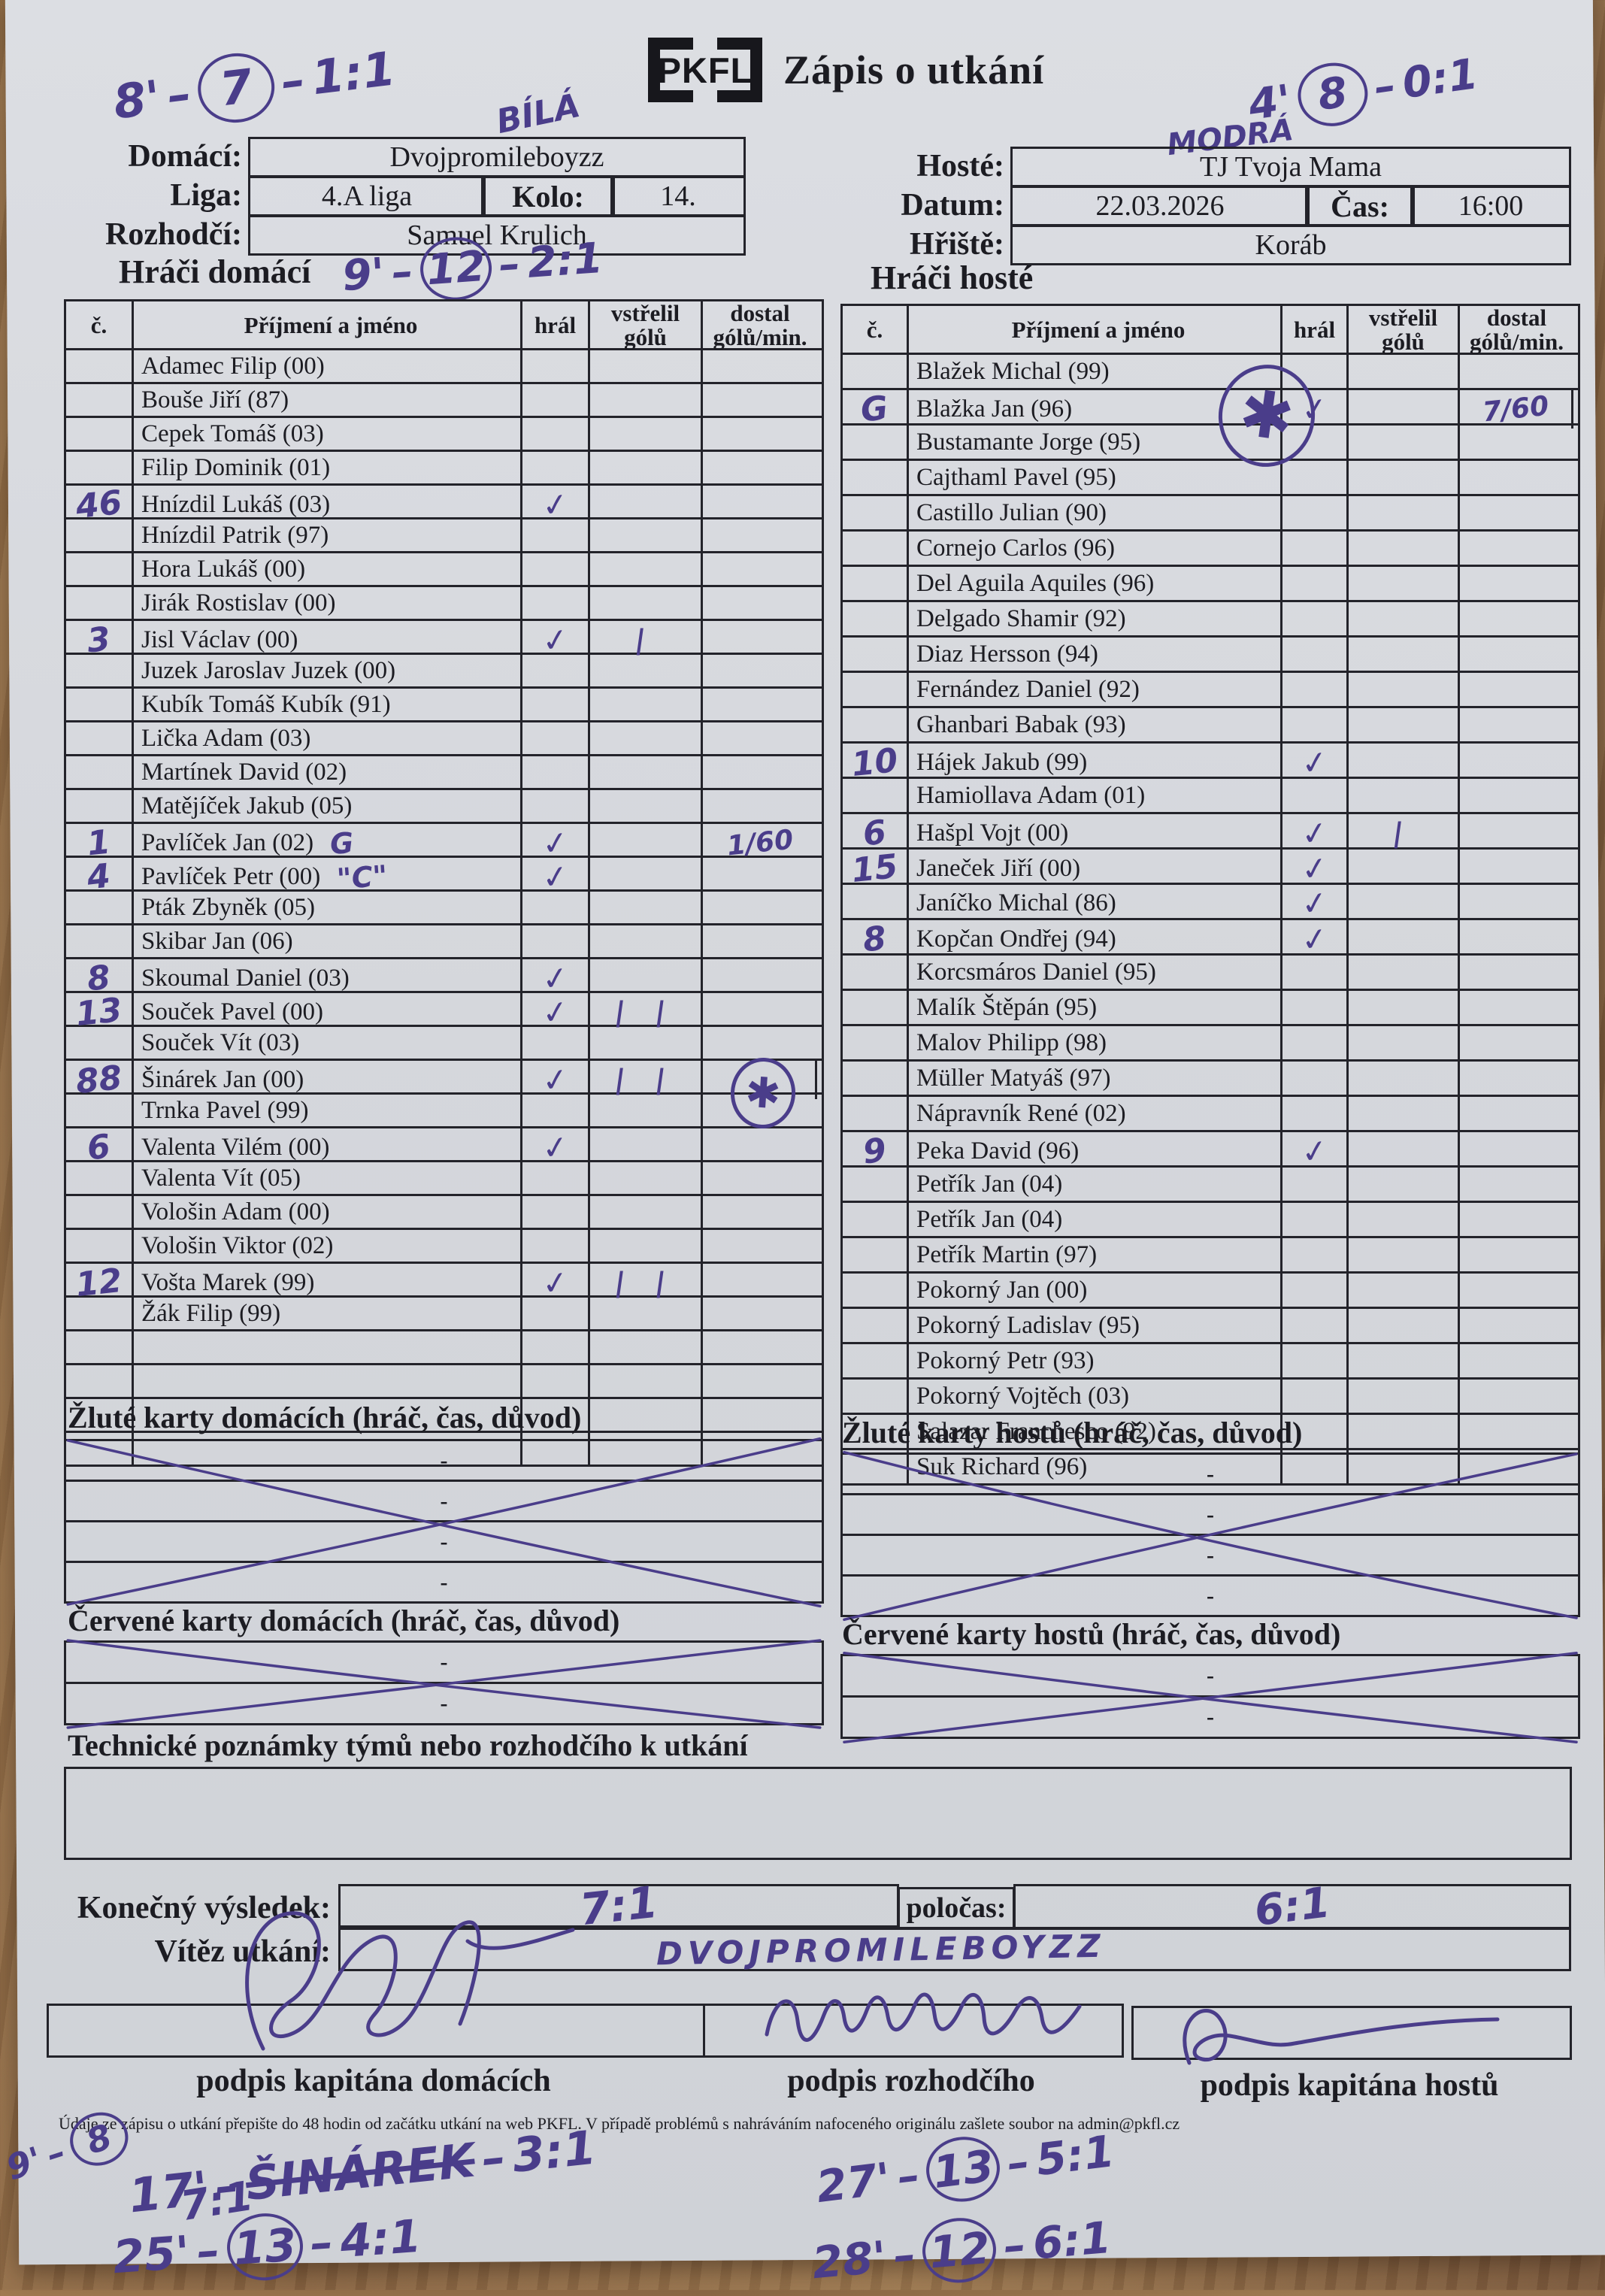  What do you see at coordinates (1095, 903) in the screenshot?
I see `cell-name: Janíčko Michal (86)` at bounding box center [1095, 903].